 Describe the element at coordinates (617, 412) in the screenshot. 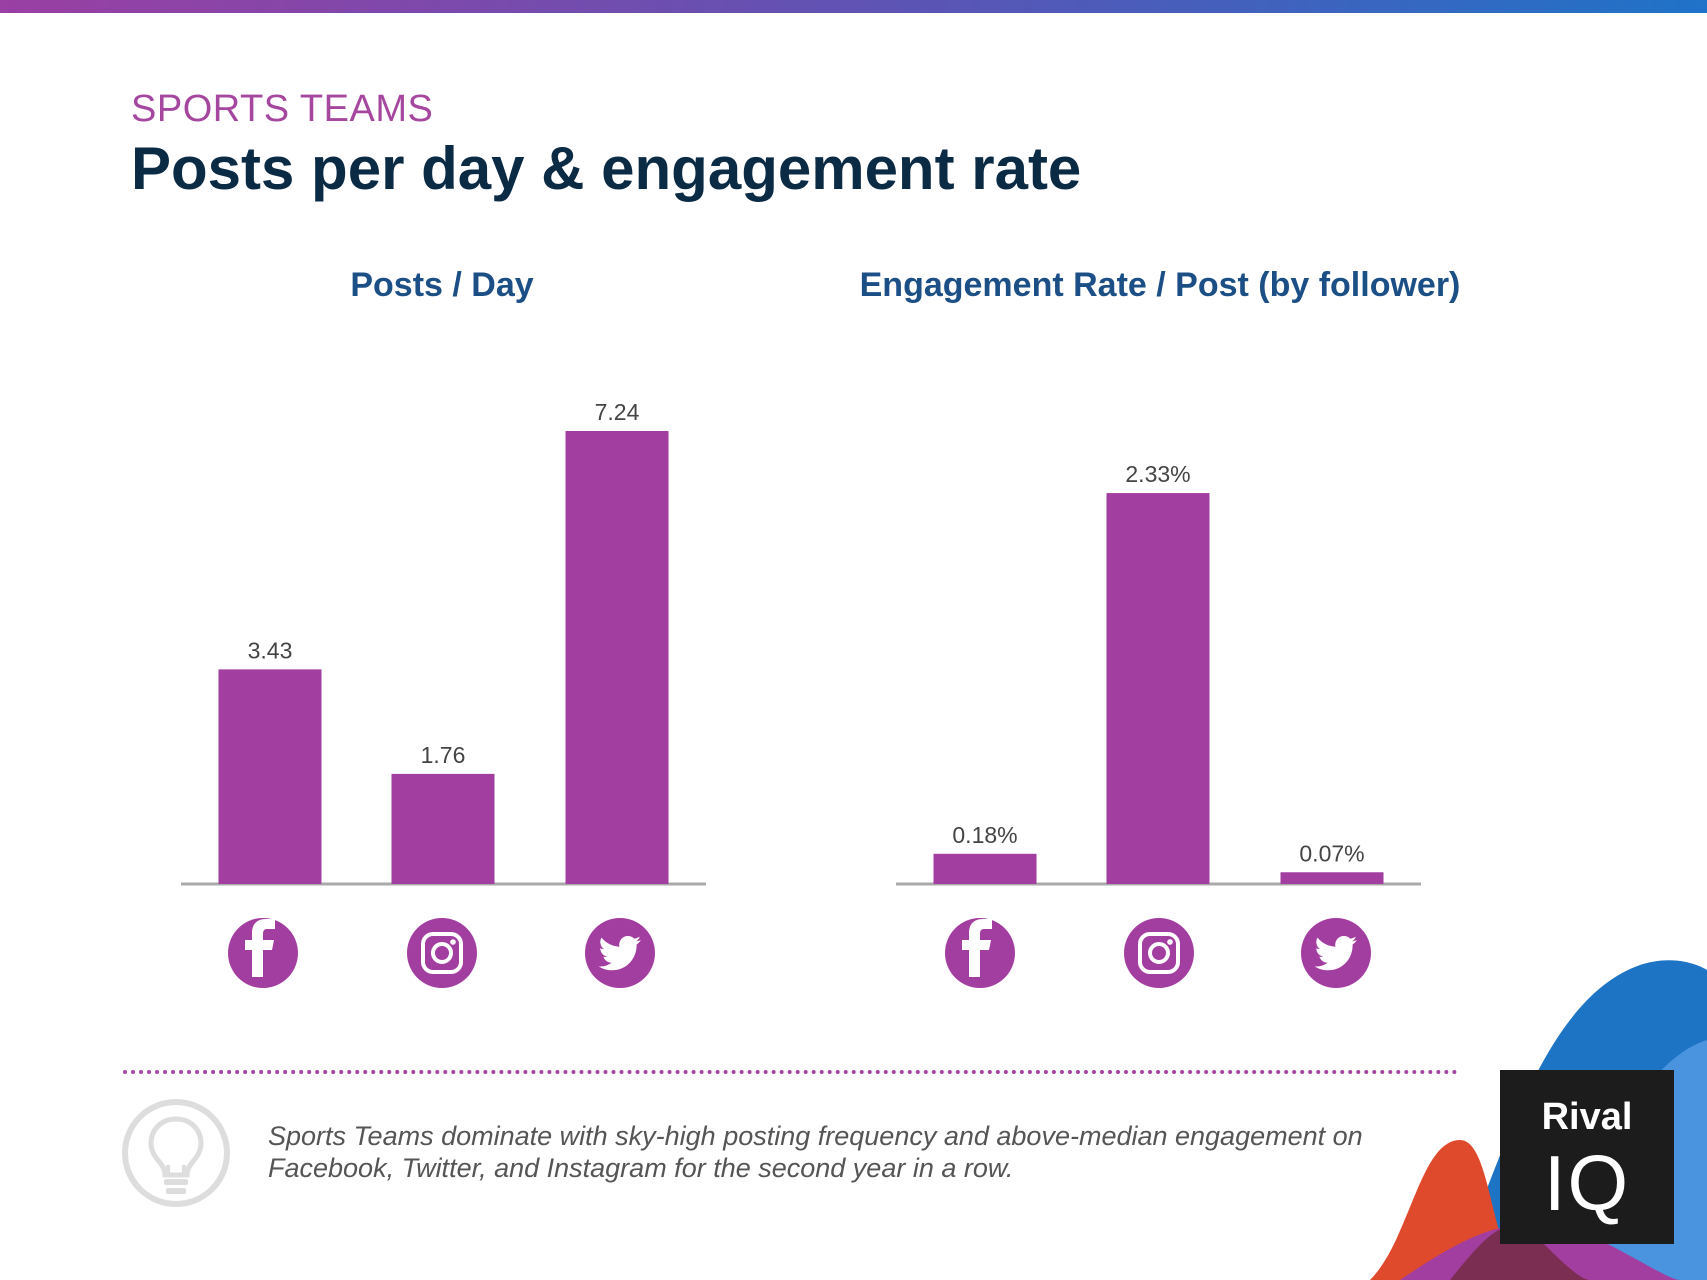

I see `posts-value-label-twitter: 7.24` at that location.